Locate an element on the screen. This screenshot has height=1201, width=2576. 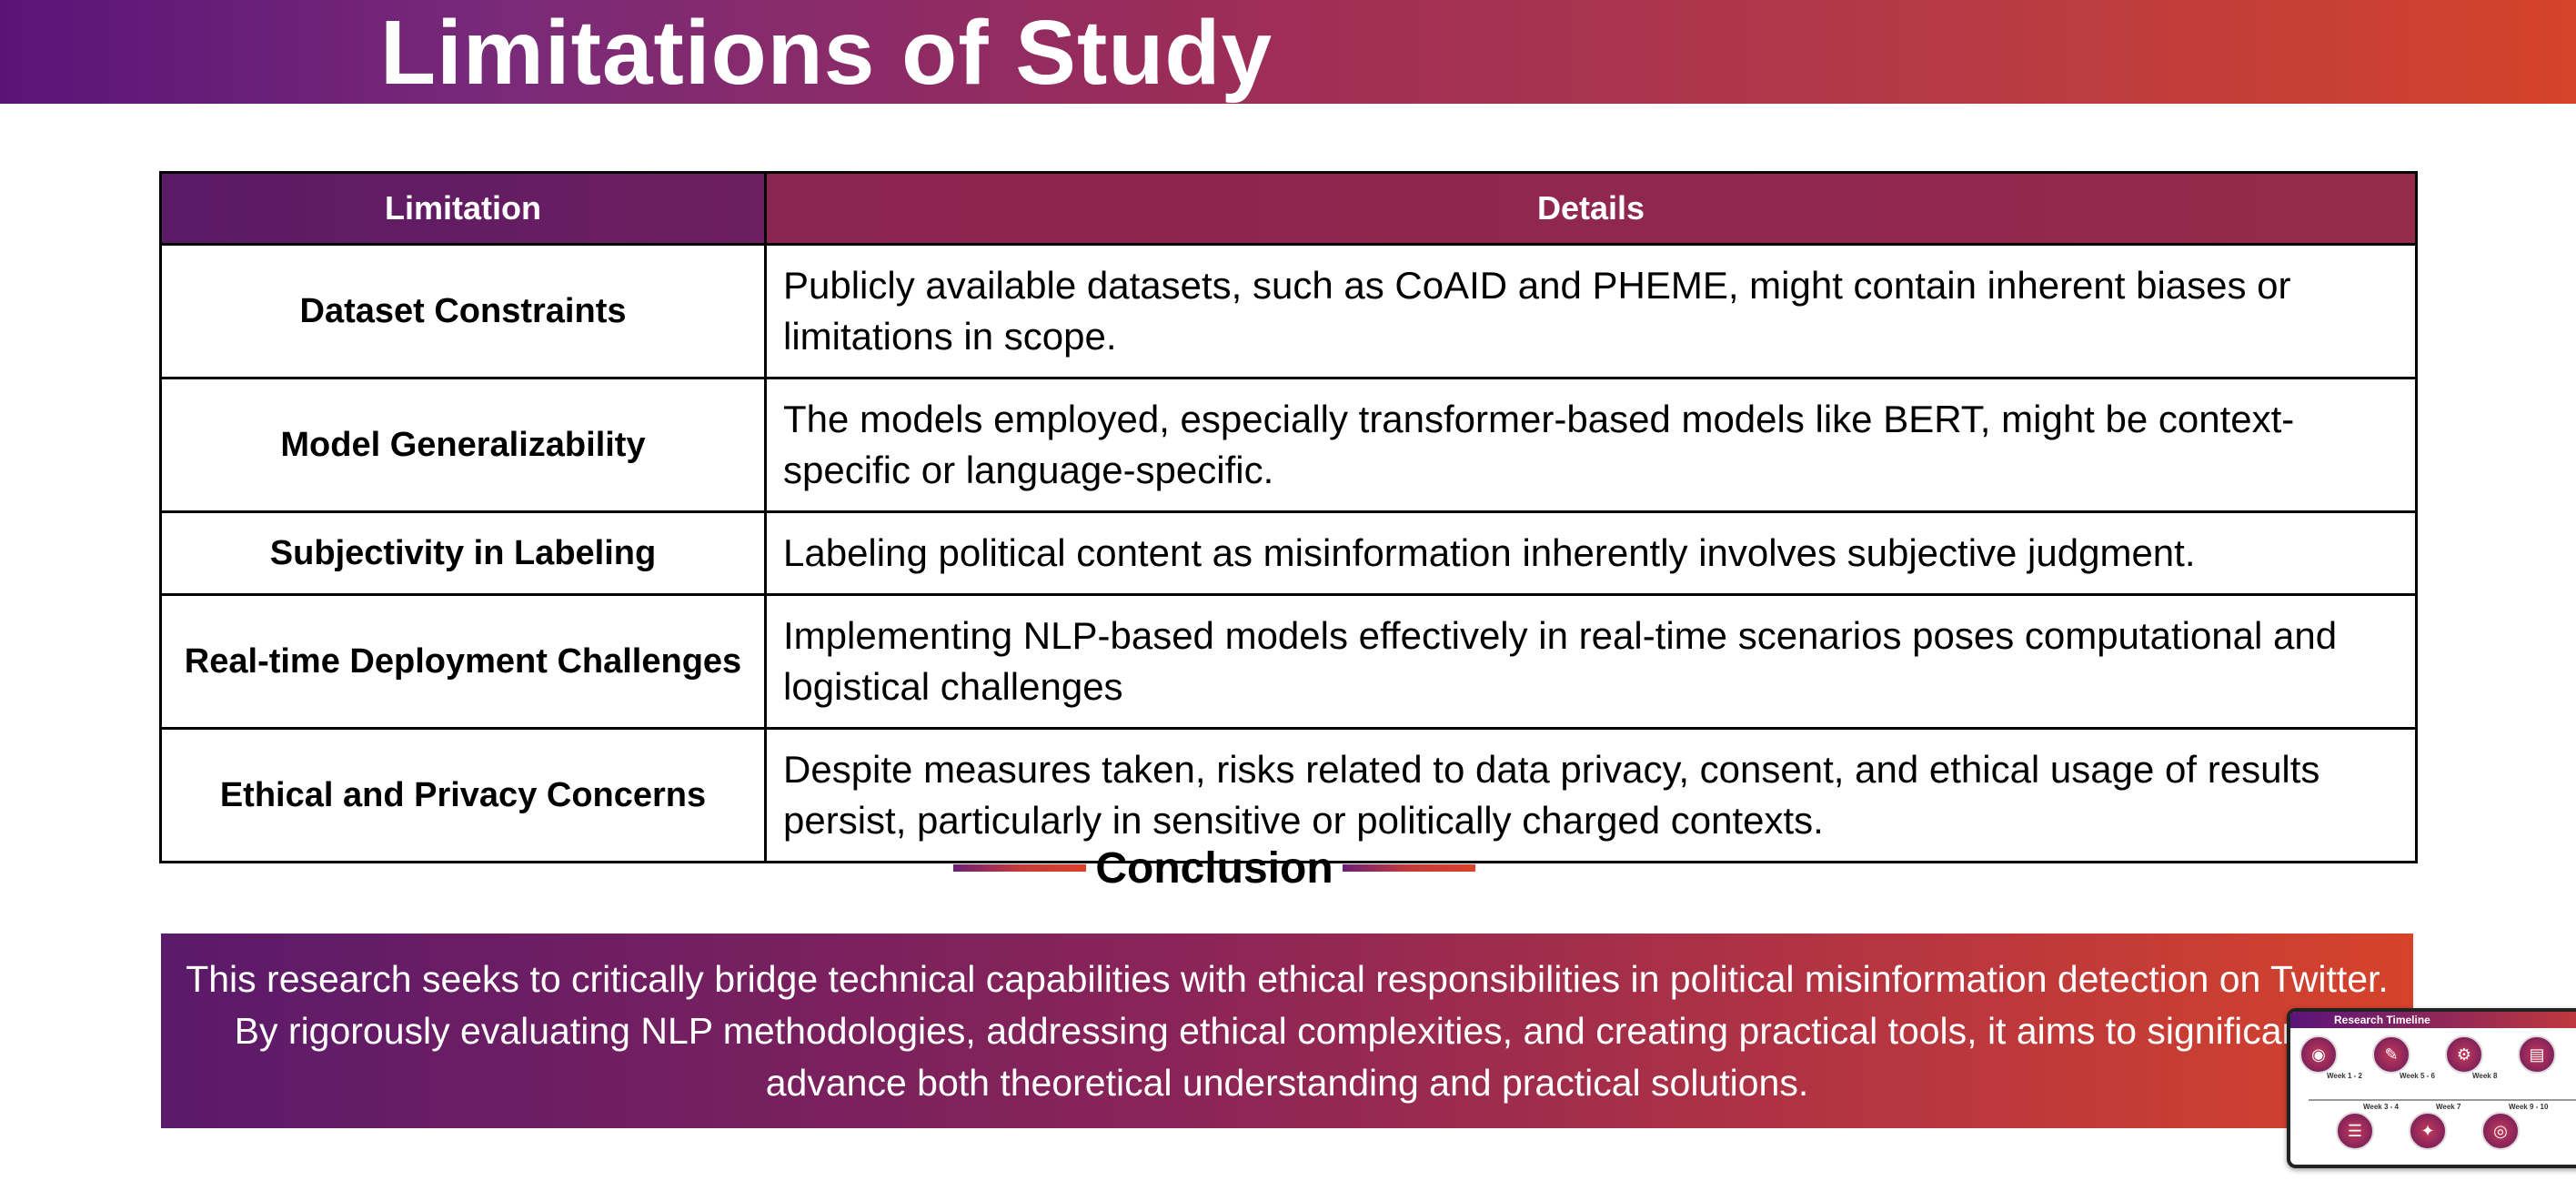
list-icon: ☰ is located at coordinates (2355, 1131).